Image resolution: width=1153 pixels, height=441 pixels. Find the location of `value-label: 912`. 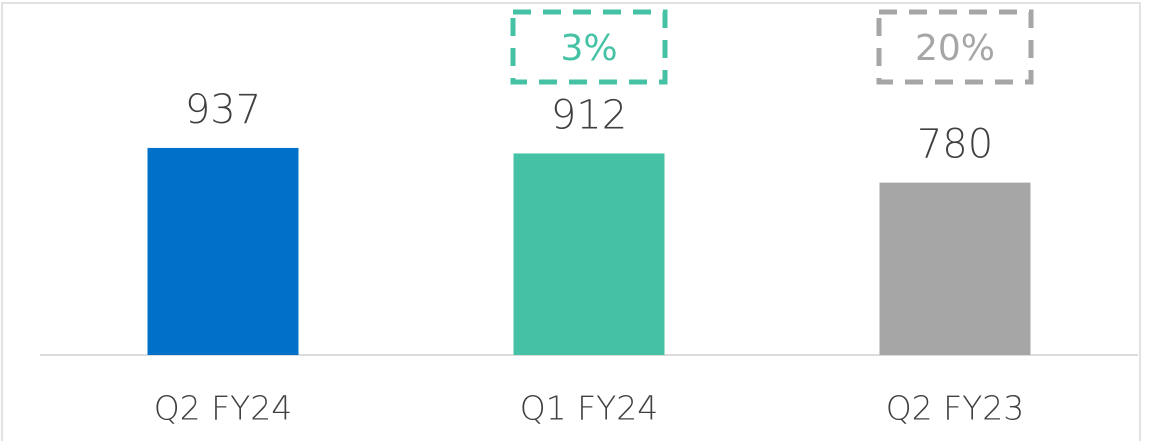

value-label: 912 is located at coordinates (589, 115).